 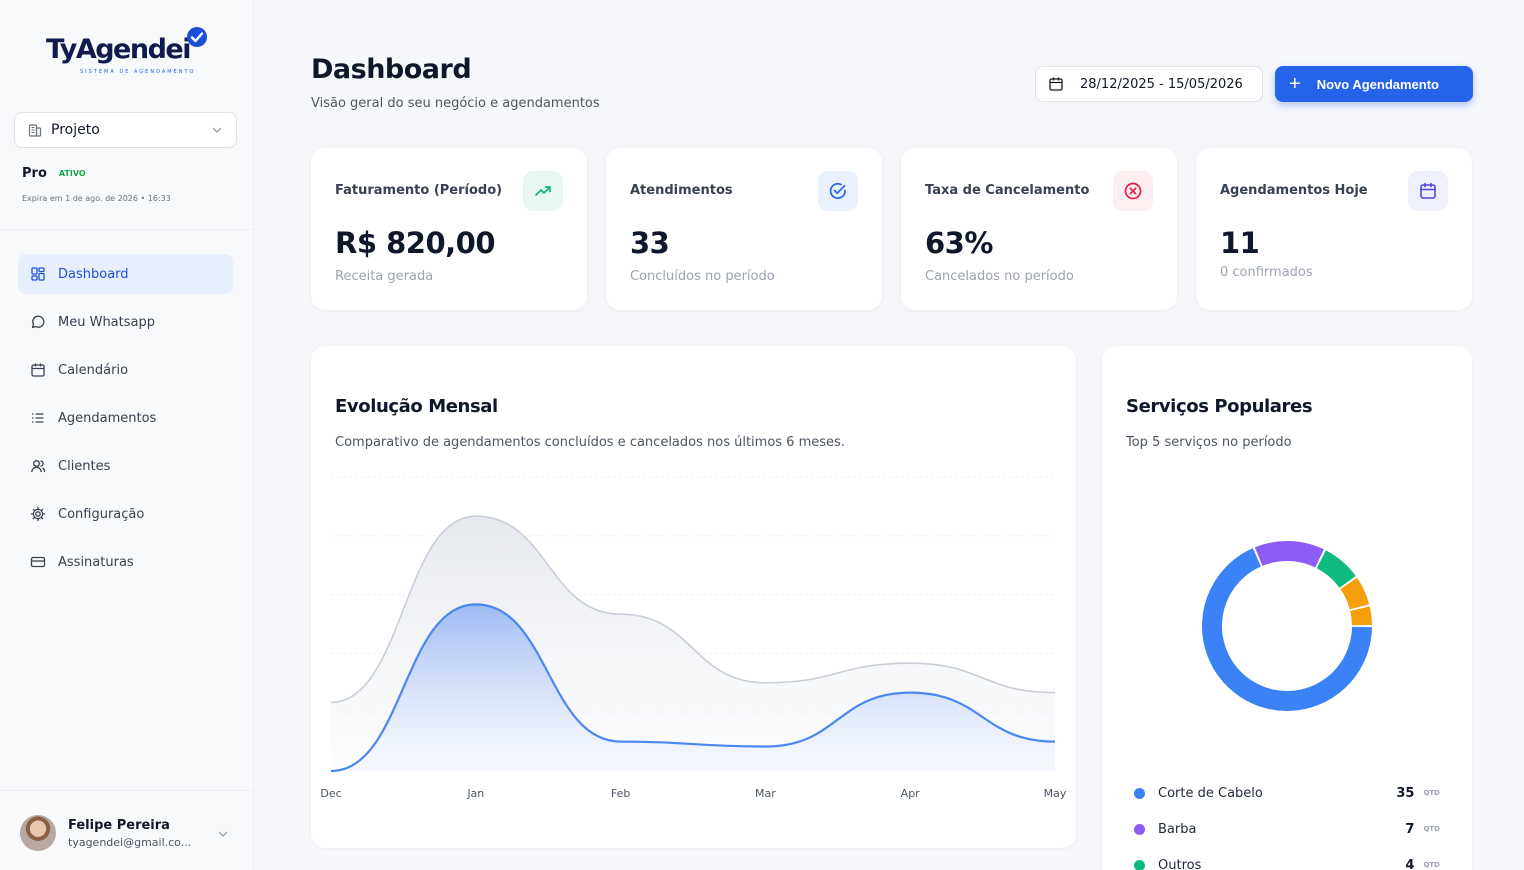 What do you see at coordinates (1377, 84) in the screenshot?
I see `new-appointment-label: Novo Agendamento` at bounding box center [1377, 84].